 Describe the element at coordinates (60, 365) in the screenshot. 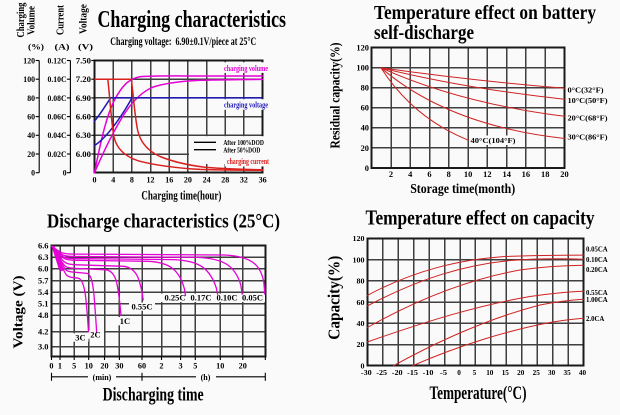

I see `svg-text: 1` at that location.